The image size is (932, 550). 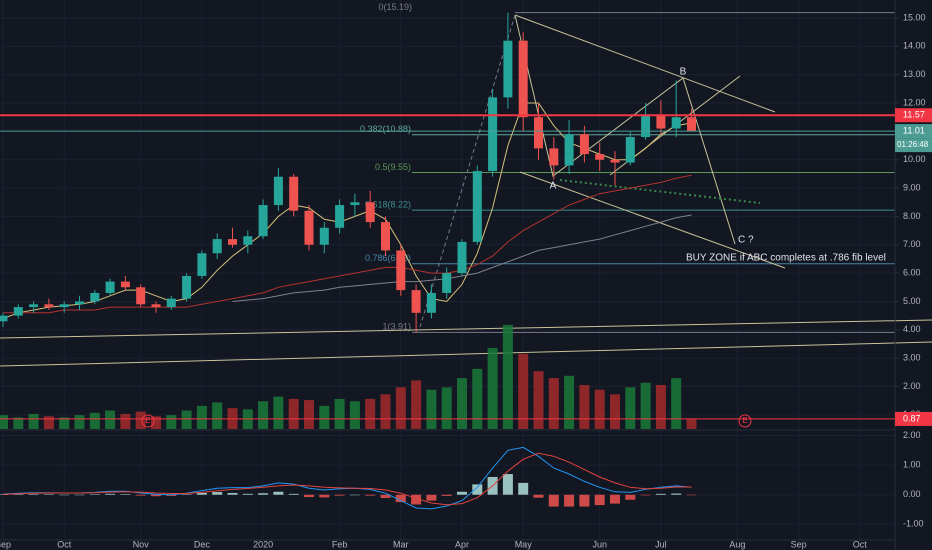 I want to click on y-tick-label: 5.00, so click(x=912, y=301).